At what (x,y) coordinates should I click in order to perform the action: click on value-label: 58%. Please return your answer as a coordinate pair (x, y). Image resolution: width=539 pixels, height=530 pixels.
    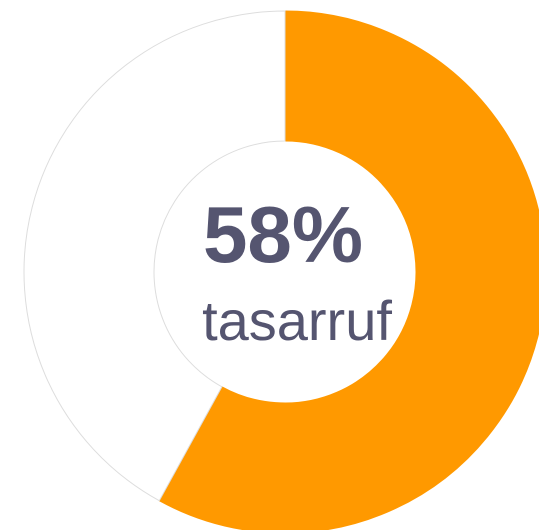
    Looking at the image, I should click on (283, 234).